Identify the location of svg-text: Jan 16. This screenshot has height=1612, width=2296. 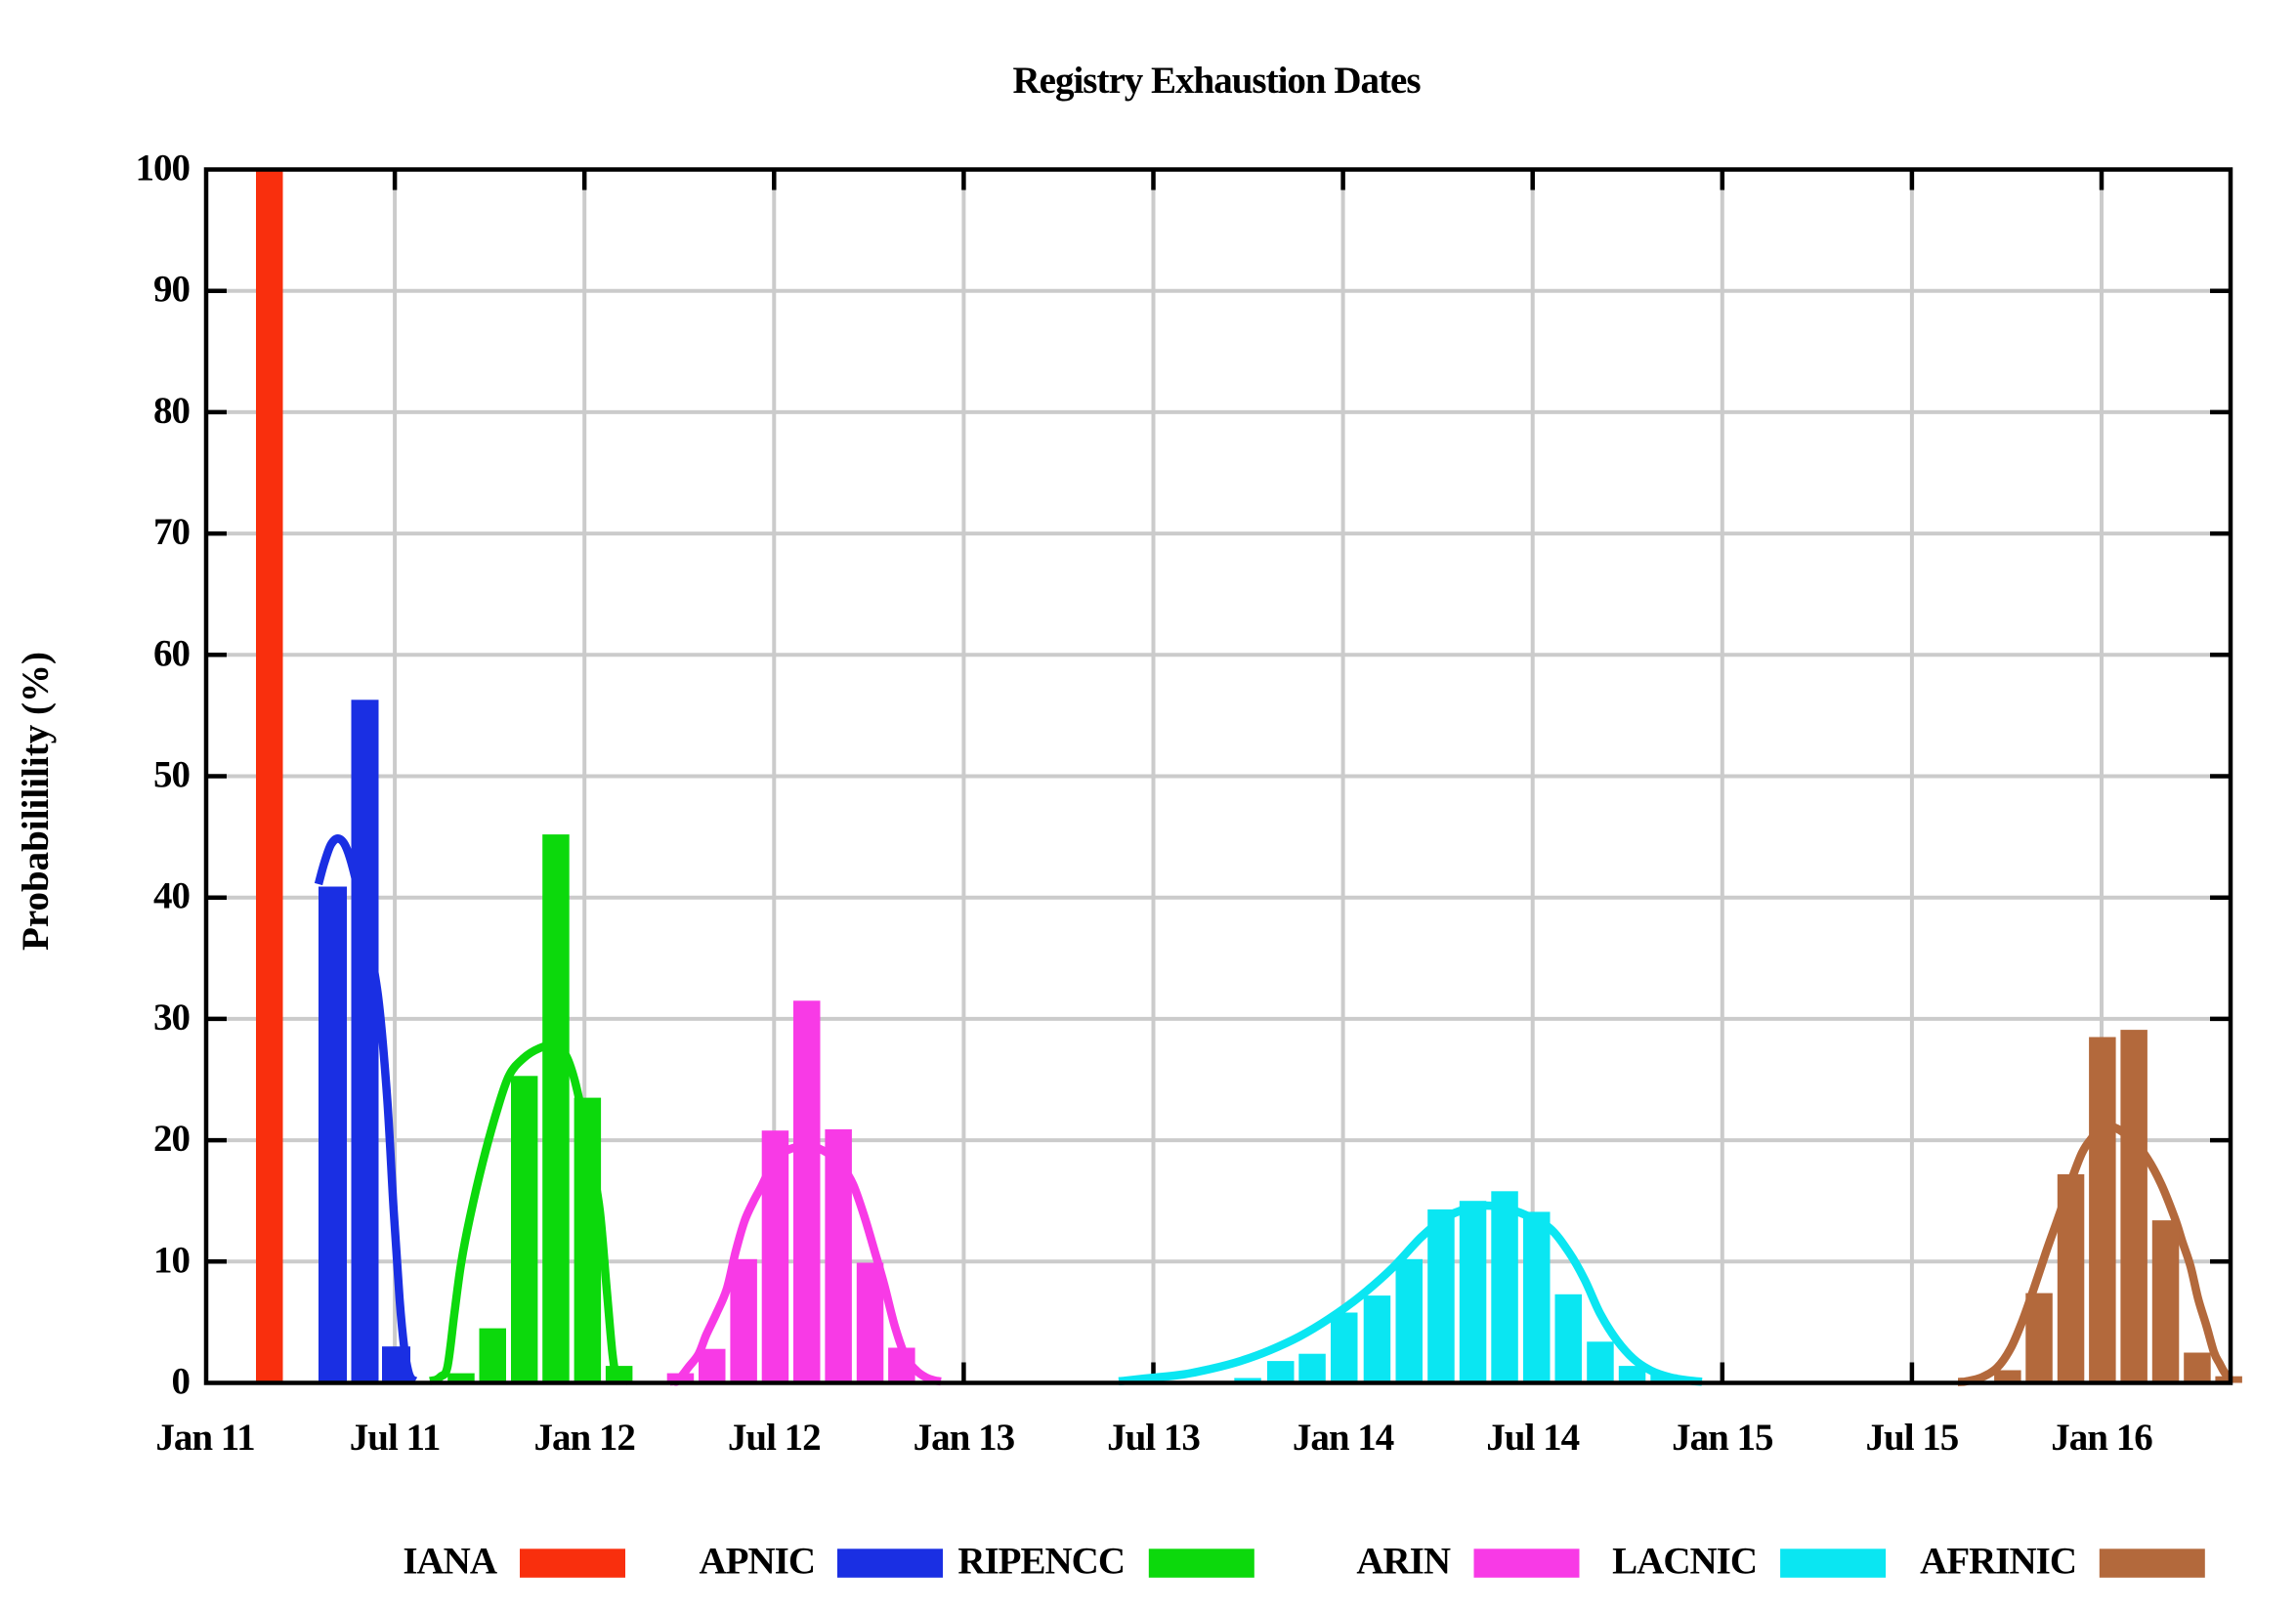
(2101, 1438).